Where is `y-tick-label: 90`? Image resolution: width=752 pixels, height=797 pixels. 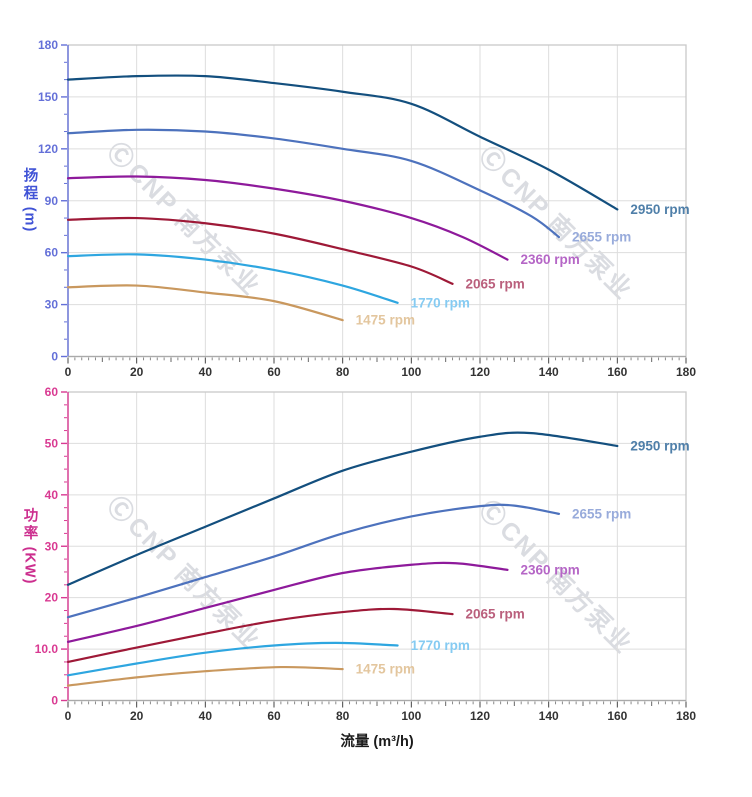
y-tick-label: 90 is located at coordinates (52, 201).